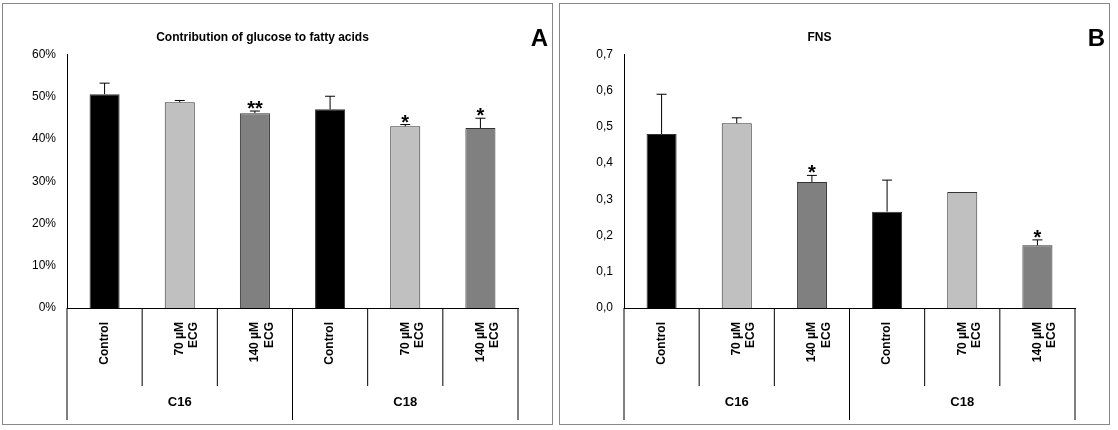 Image resolution: width=1118 pixels, height=430 pixels. Describe the element at coordinates (605, 126) in the screenshot. I see `y-tick-label: 0,5` at that location.